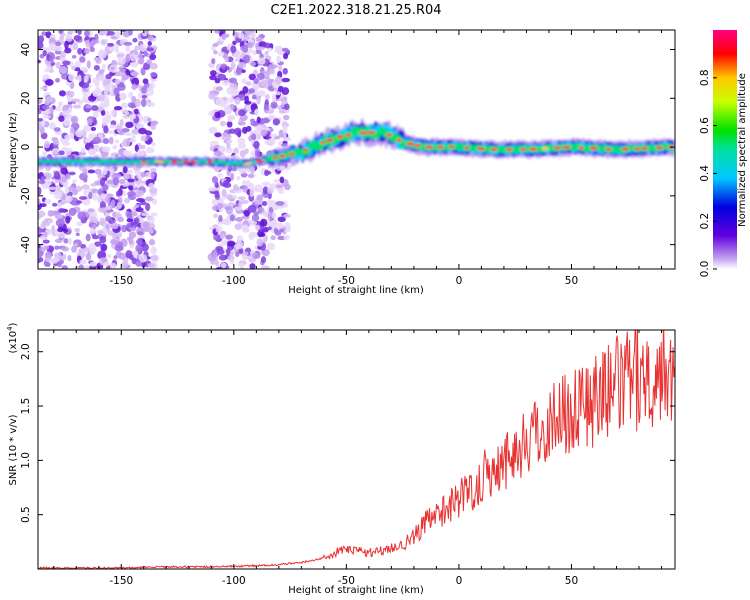 This screenshot has height=600, width=750. I want to click on colorbar-tick-label: 0.8, so click(705, 77).